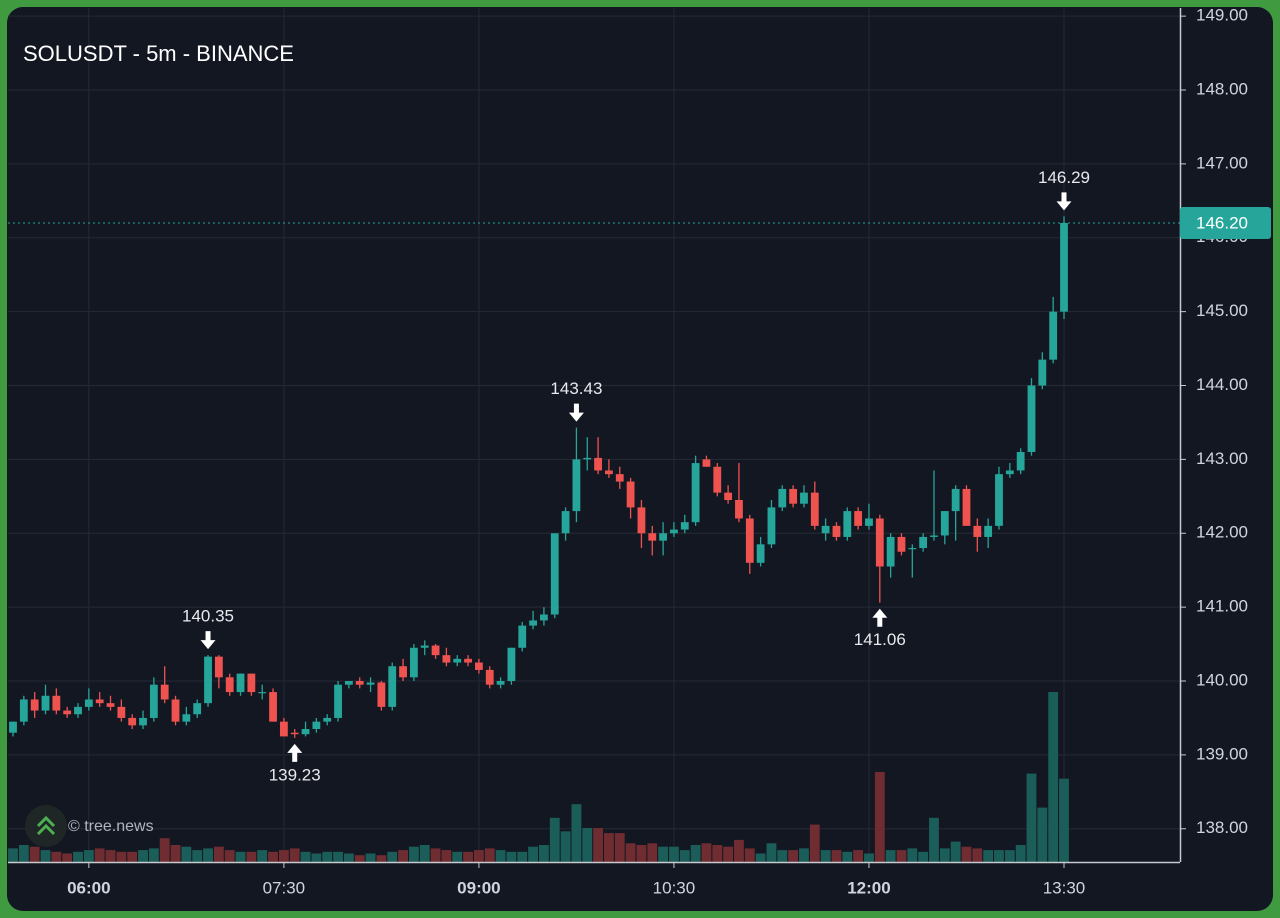  I want to click on y-tick-label: 145.00, so click(1222, 310).